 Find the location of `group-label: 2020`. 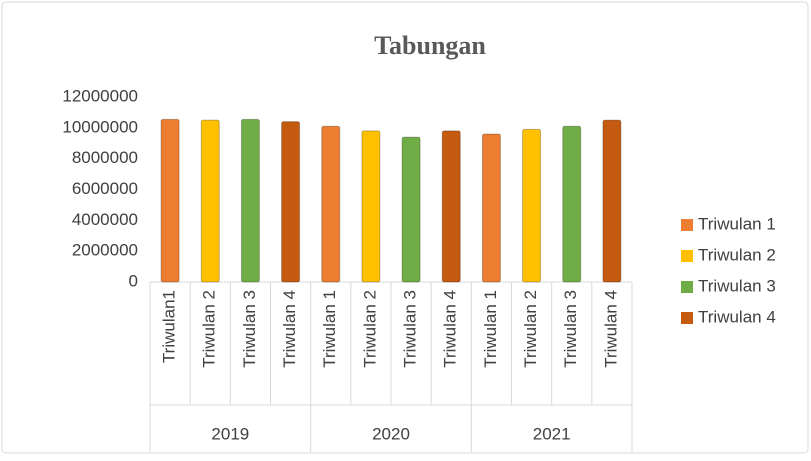

group-label: 2020 is located at coordinates (391, 433).